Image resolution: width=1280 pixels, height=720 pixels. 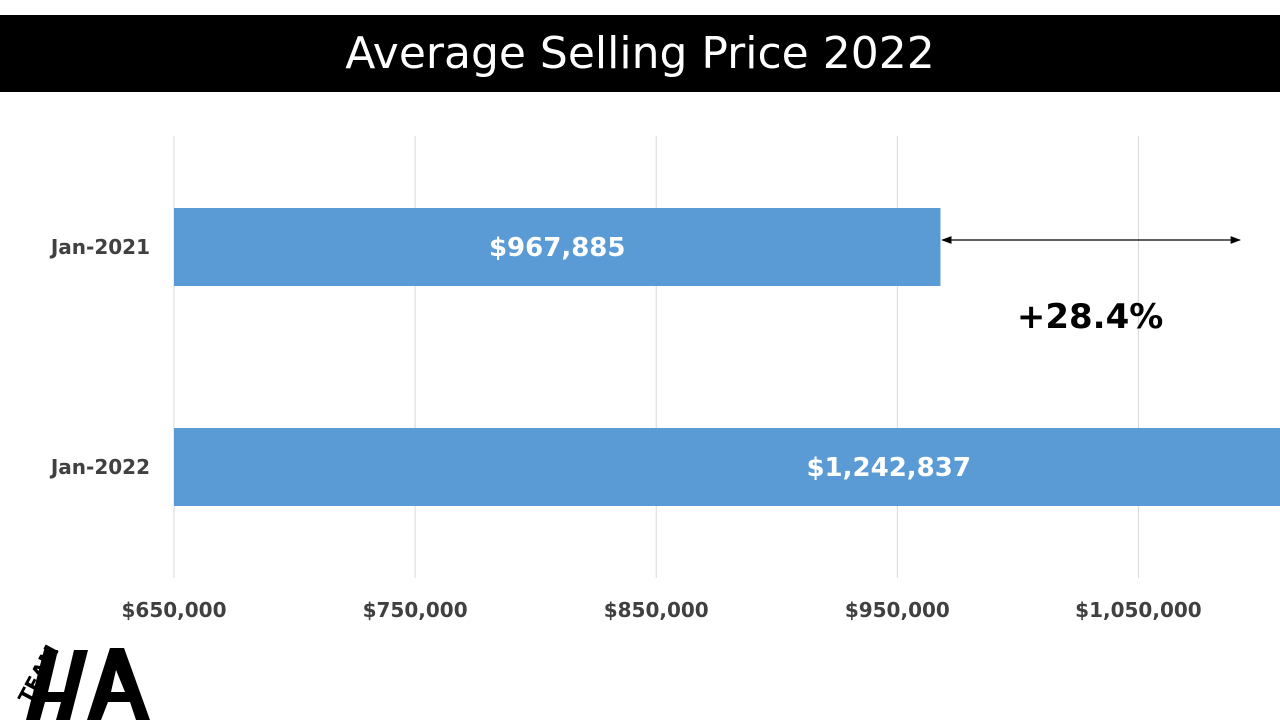 What do you see at coordinates (173, 610) in the screenshot?
I see `x-tick-label: $650,000` at bounding box center [173, 610].